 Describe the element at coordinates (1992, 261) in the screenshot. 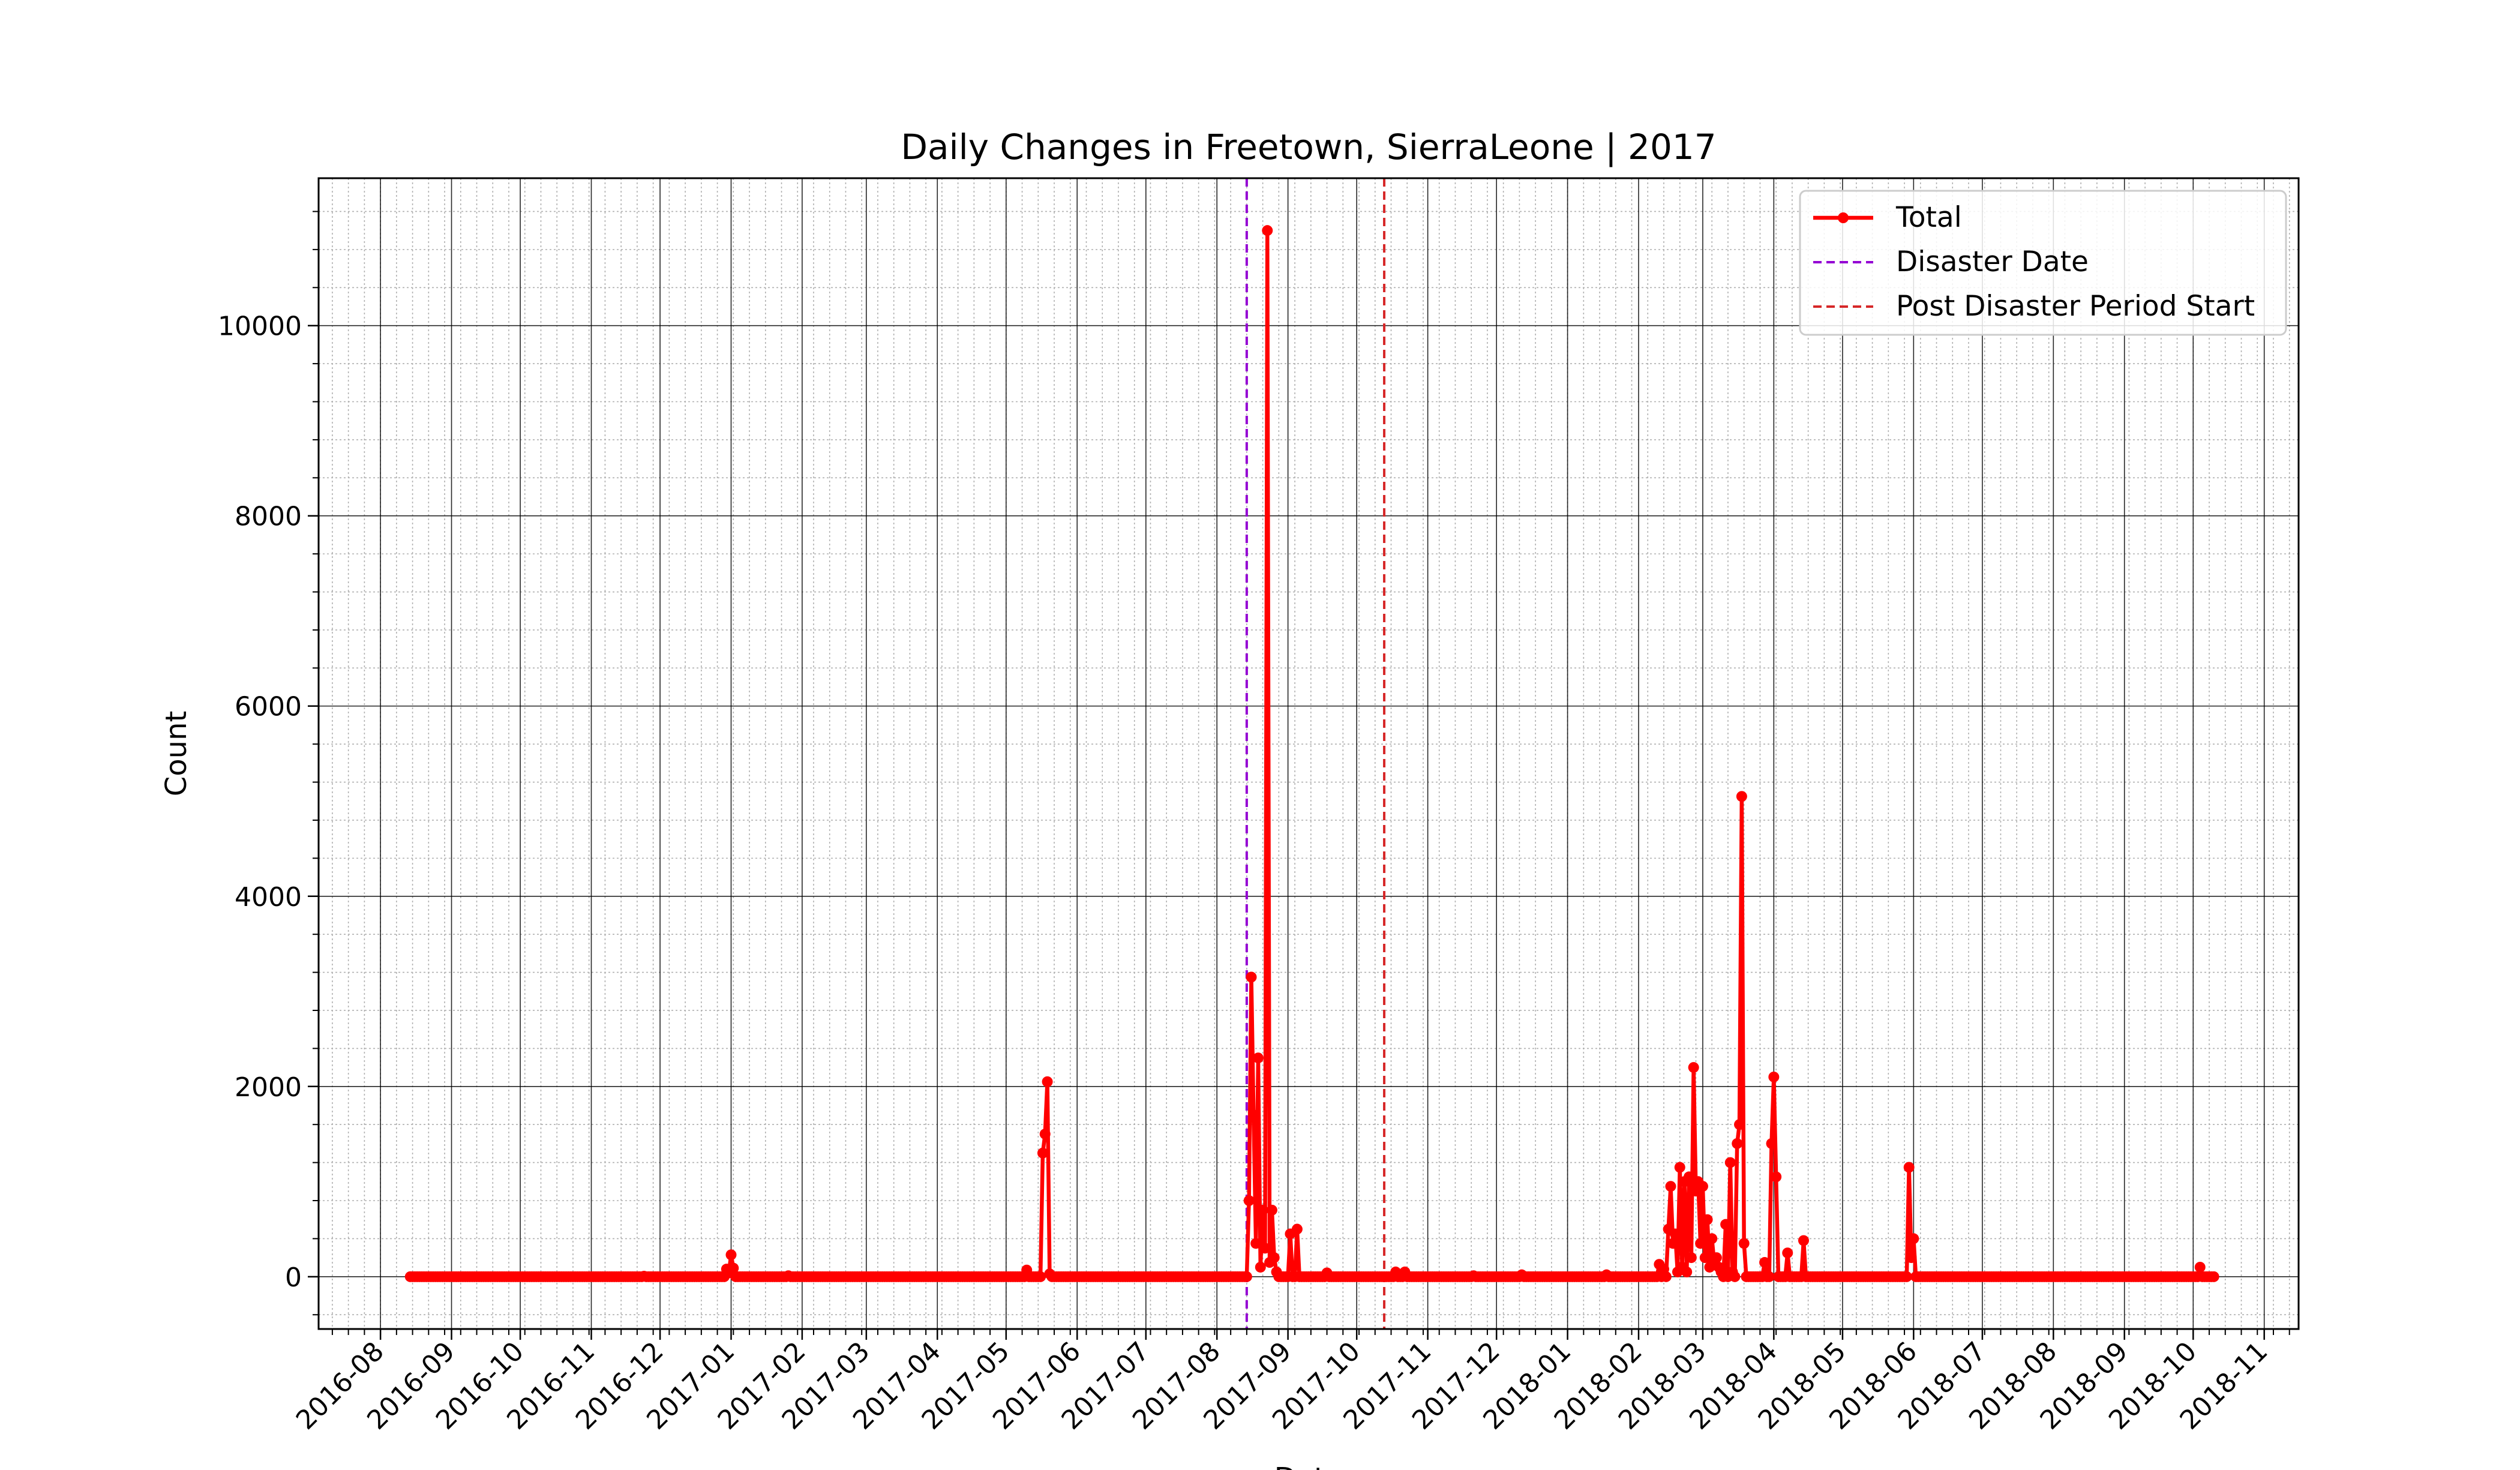

I see `legend-label-disaster: Disaster Date` at that location.